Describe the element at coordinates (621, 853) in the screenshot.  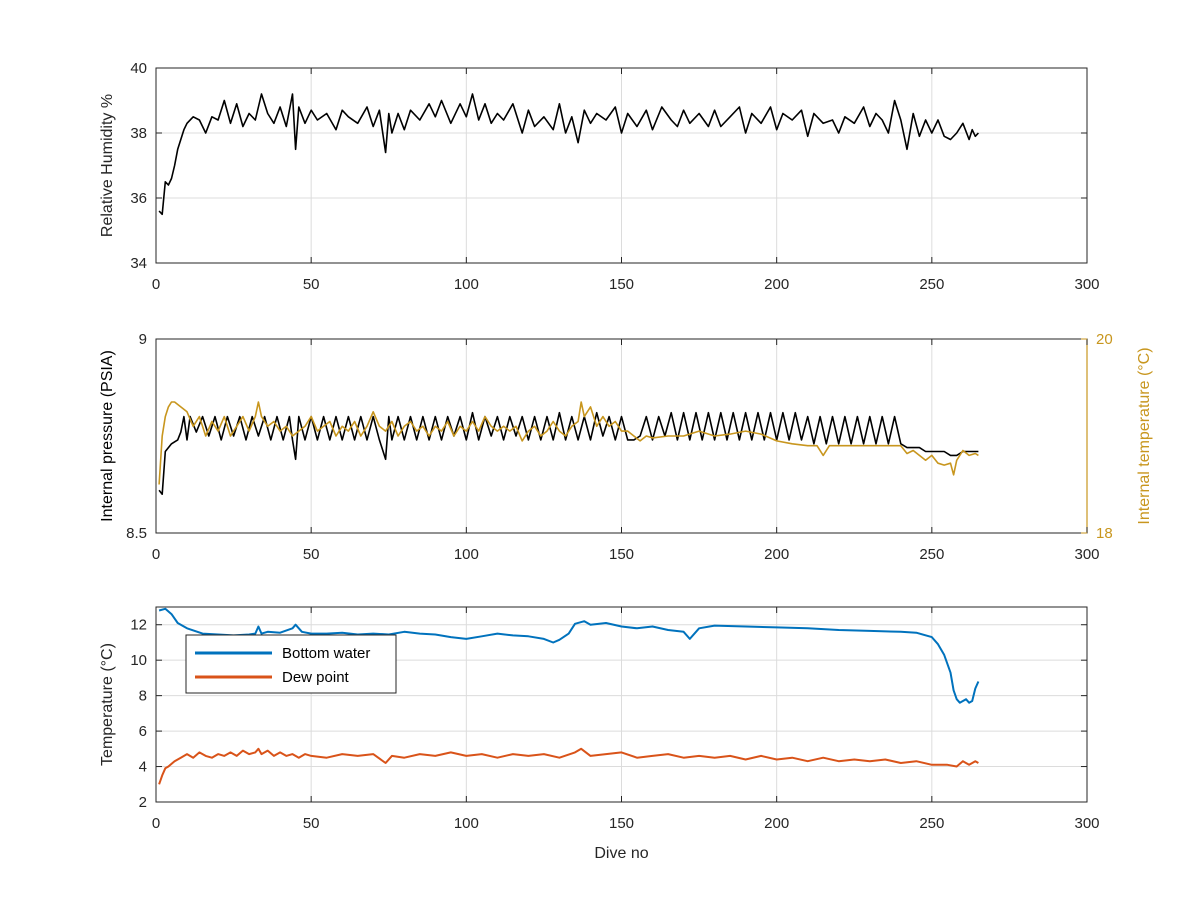
I see `x-axis-label: Dive no` at that location.